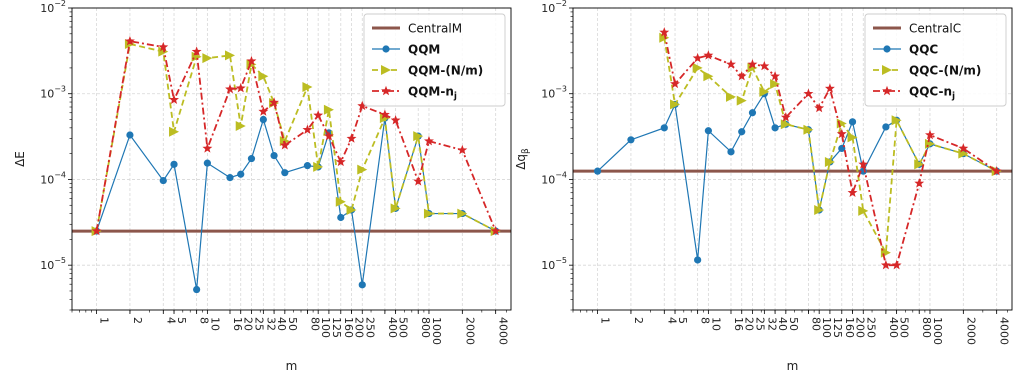 This screenshot has height=376, width=1014. Describe the element at coordinates (904, 327) in the screenshot. I see `x-tick-label: 500` at that location.